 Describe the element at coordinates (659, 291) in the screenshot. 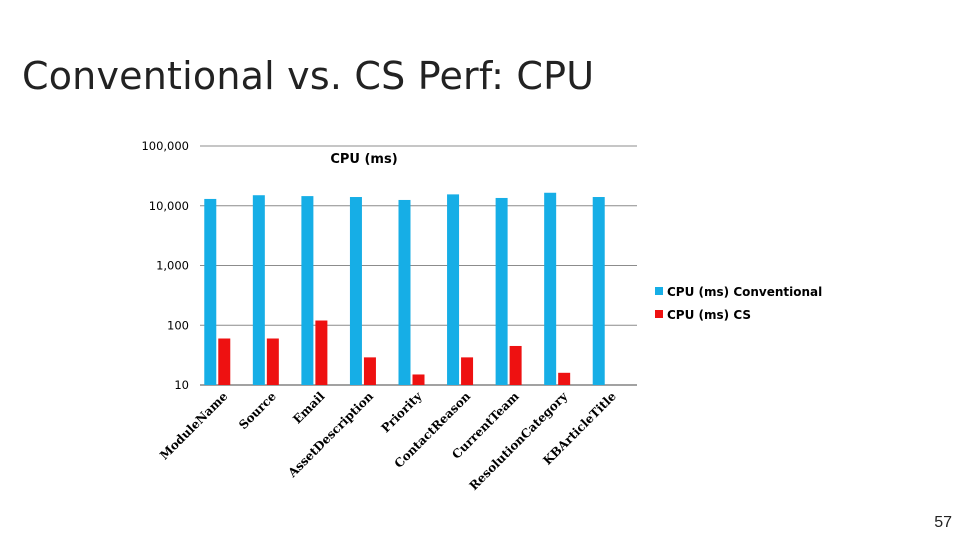

I see `legend-swatch-conventional` at that location.